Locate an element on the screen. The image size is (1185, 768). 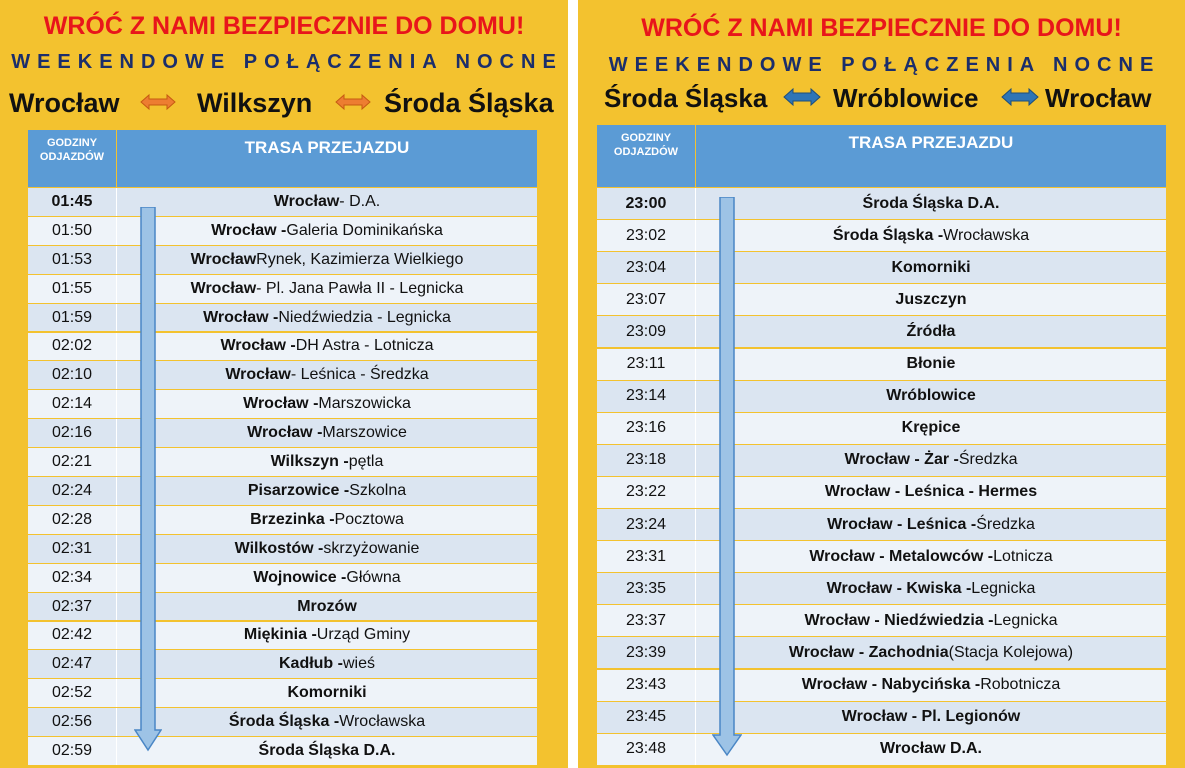
panel-title: WRÓĆ Z NAMI BEZPIECZNIE DO DOMU! is located at coordinates (284, 26).